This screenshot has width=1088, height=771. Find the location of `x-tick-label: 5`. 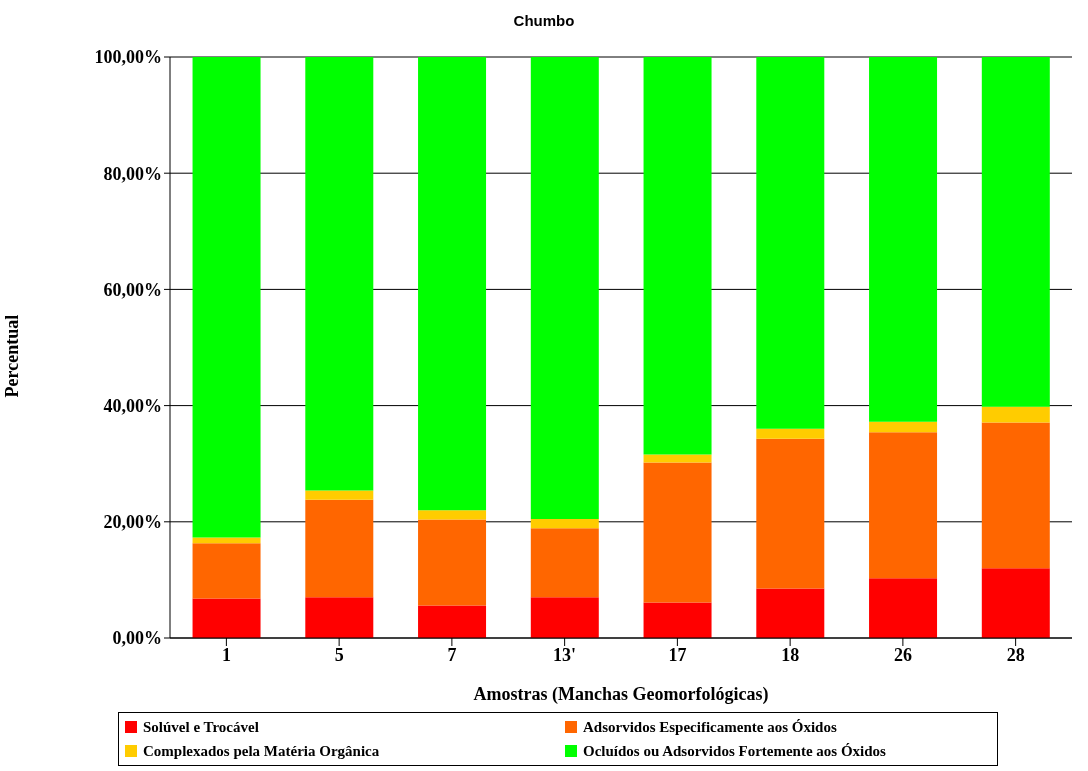

x-tick-label: 5 is located at coordinates (339, 654).